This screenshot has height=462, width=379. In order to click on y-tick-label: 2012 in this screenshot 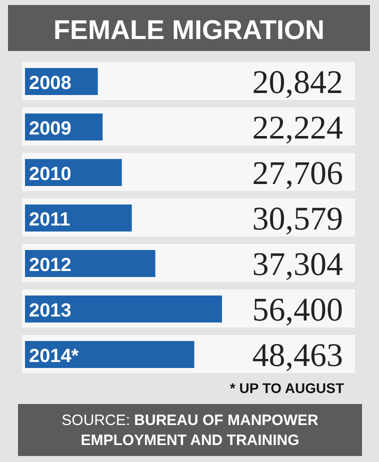, I will do `click(50, 265)`.